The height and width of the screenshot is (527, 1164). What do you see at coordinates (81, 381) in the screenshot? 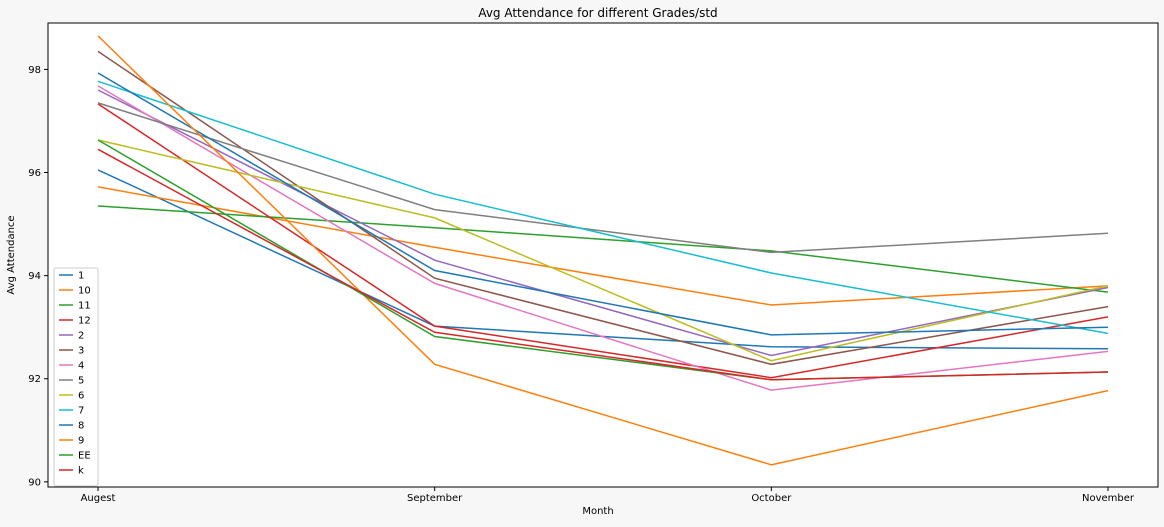
I see `legend-entry: 5` at bounding box center [81, 381].